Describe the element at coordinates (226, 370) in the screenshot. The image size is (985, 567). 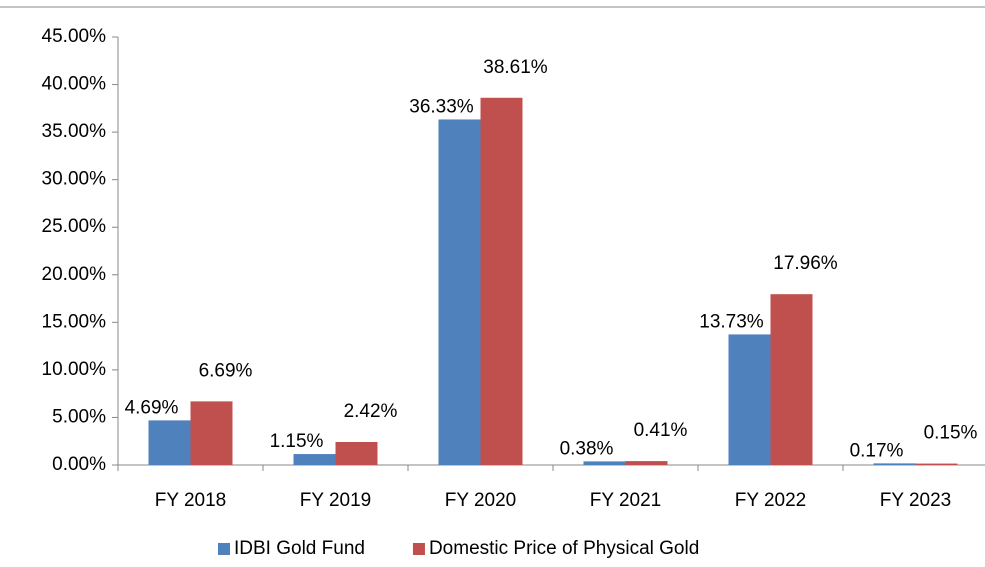
I see `data-label: 6.69%` at that location.